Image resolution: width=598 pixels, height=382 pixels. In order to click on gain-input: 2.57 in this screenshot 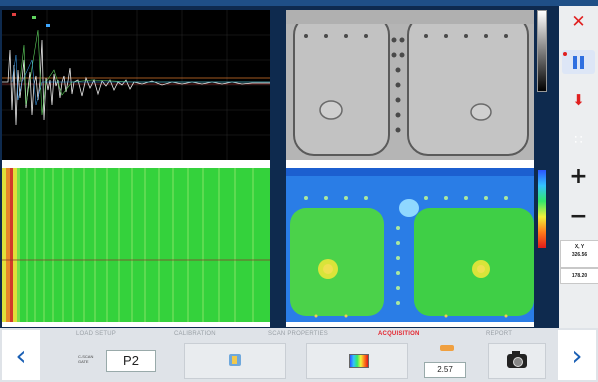, I will do `click(445, 370)`.